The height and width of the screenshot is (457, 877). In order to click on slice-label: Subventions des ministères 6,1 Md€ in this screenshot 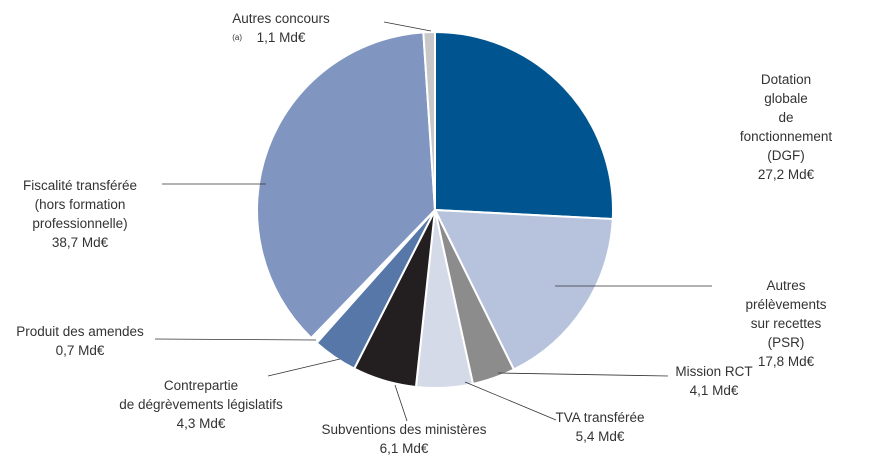, I will do `click(403, 438)`.